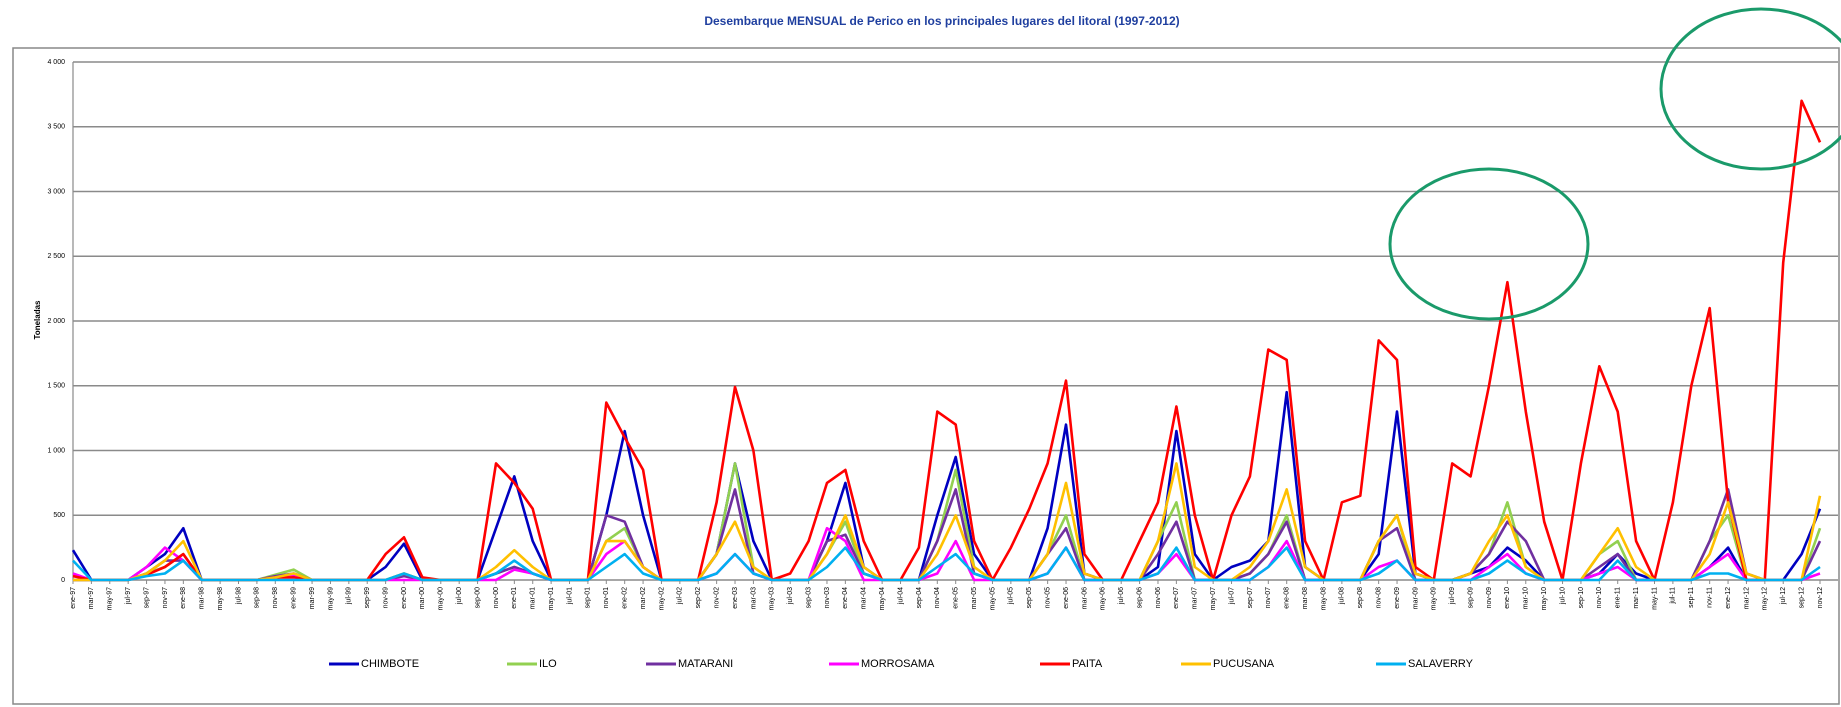 Image resolution: width=1841 pixels, height=707 pixels. I want to click on y-tick-label: 3 500, so click(56, 127).